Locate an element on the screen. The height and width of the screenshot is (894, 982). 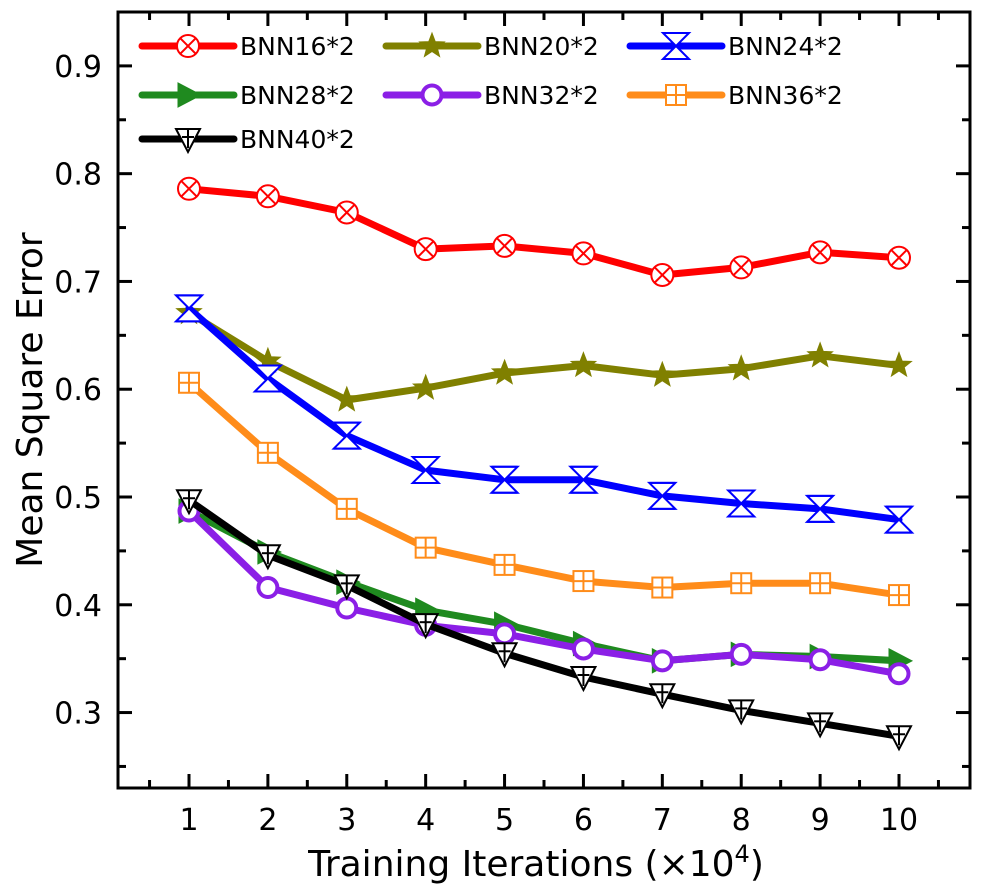
legend-entry: BNN20*2 is located at coordinates (490, 46).